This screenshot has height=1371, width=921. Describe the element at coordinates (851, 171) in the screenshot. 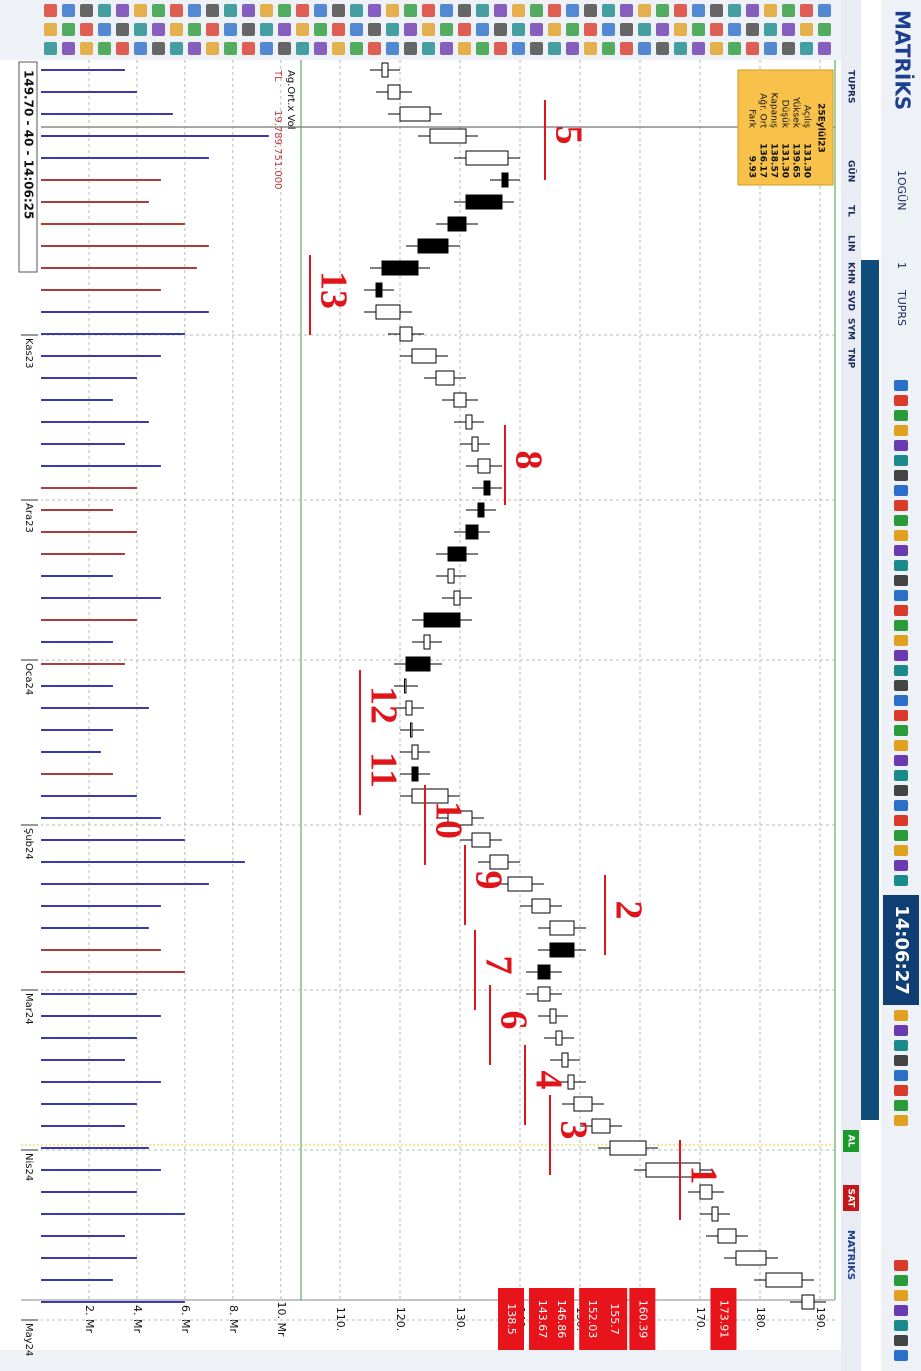

I see `chart-tab: GÜN` at that location.